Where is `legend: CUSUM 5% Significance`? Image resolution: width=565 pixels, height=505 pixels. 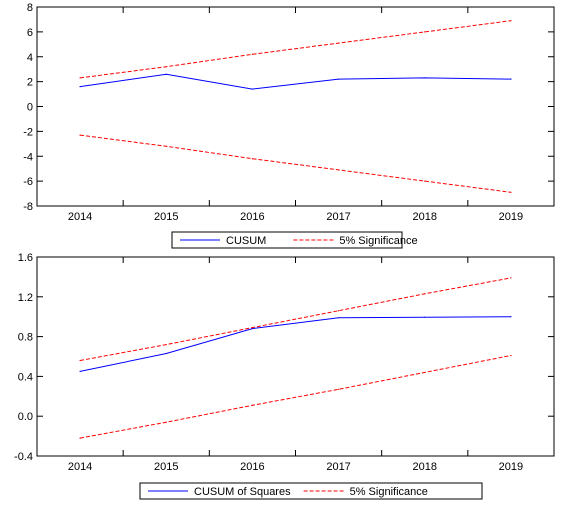
legend: CUSUM 5% Significance is located at coordinates (294, 240).